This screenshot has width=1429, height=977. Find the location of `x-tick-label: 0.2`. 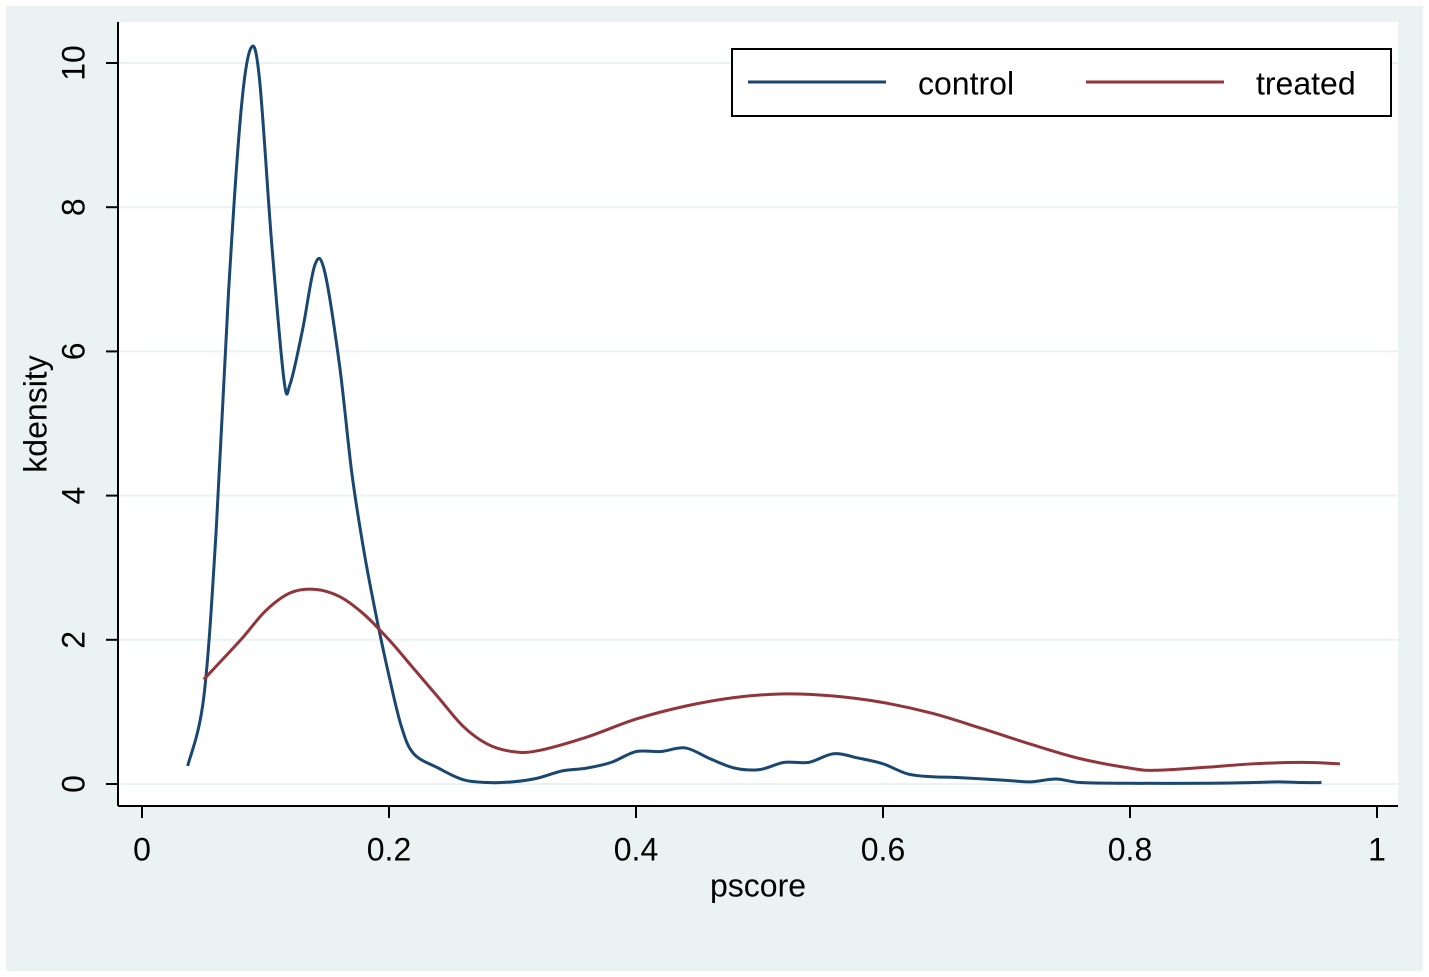

x-tick-label: 0.2 is located at coordinates (389, 849).